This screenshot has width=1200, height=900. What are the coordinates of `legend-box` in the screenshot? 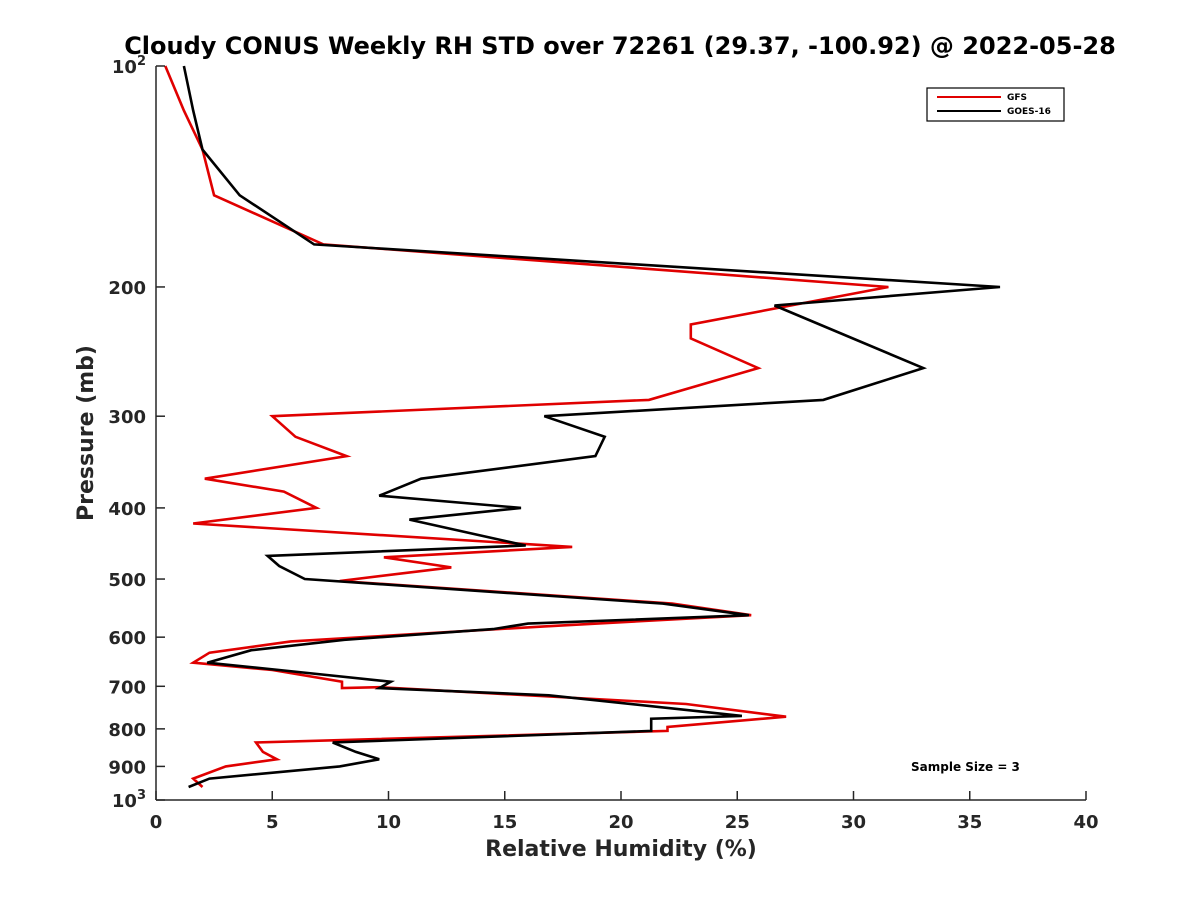 It's located at (995, 104).